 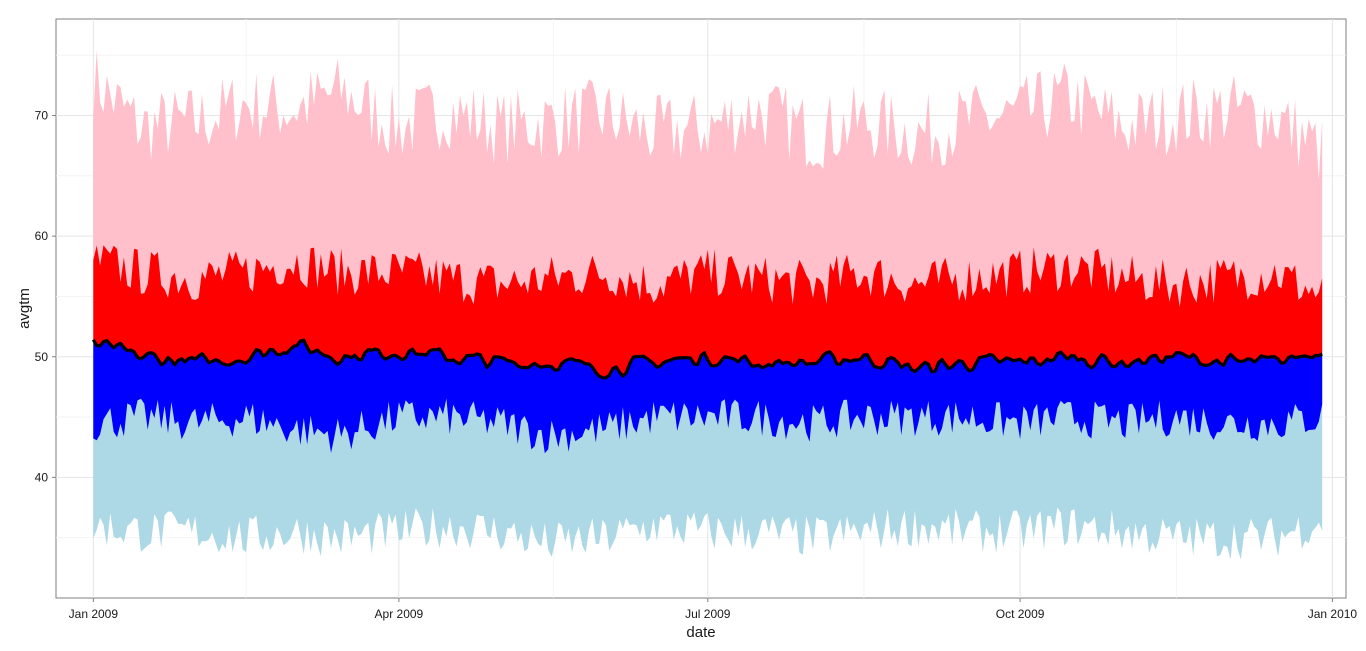 I want to click on y-tick-label: 40, so click(x=42, y=477).